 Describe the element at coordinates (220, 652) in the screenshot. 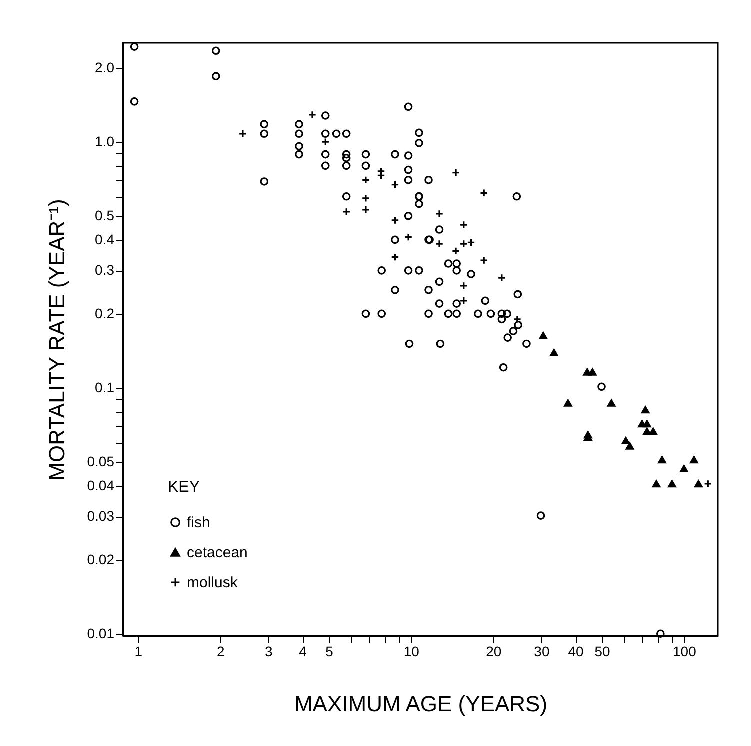

I see `x-tick-label: 2` at that location.